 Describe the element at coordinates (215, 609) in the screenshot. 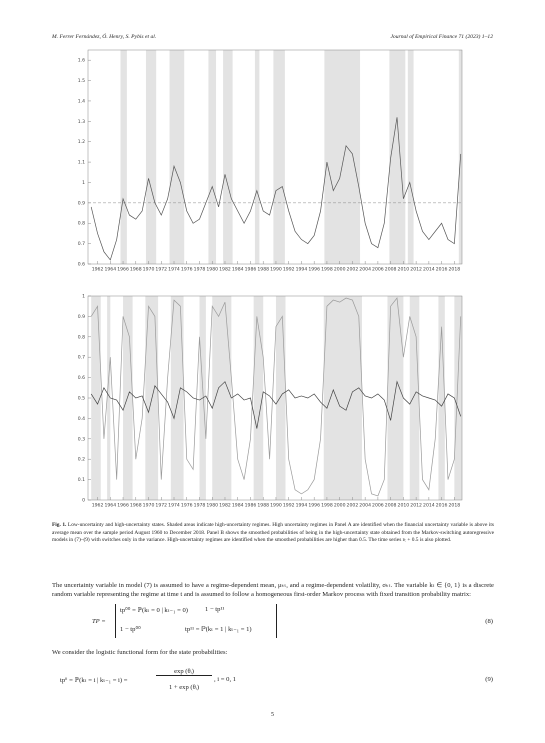

I see `eq8-a12: 1 − tp¹¹` at that location.